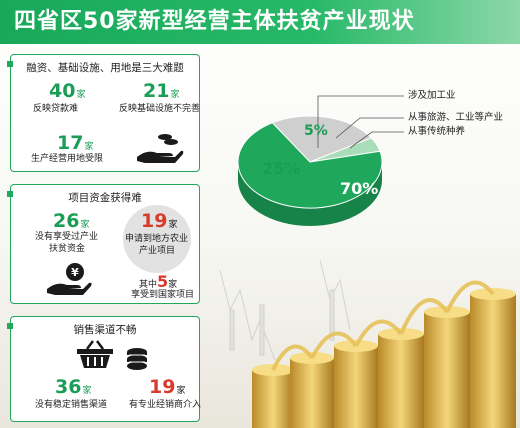 The image size is (520, 428). What do you see at coordinates (157, 251) in the screenshot?
I see `stat-local-project-line2: 产业项目` at bounding box center [157, 251].